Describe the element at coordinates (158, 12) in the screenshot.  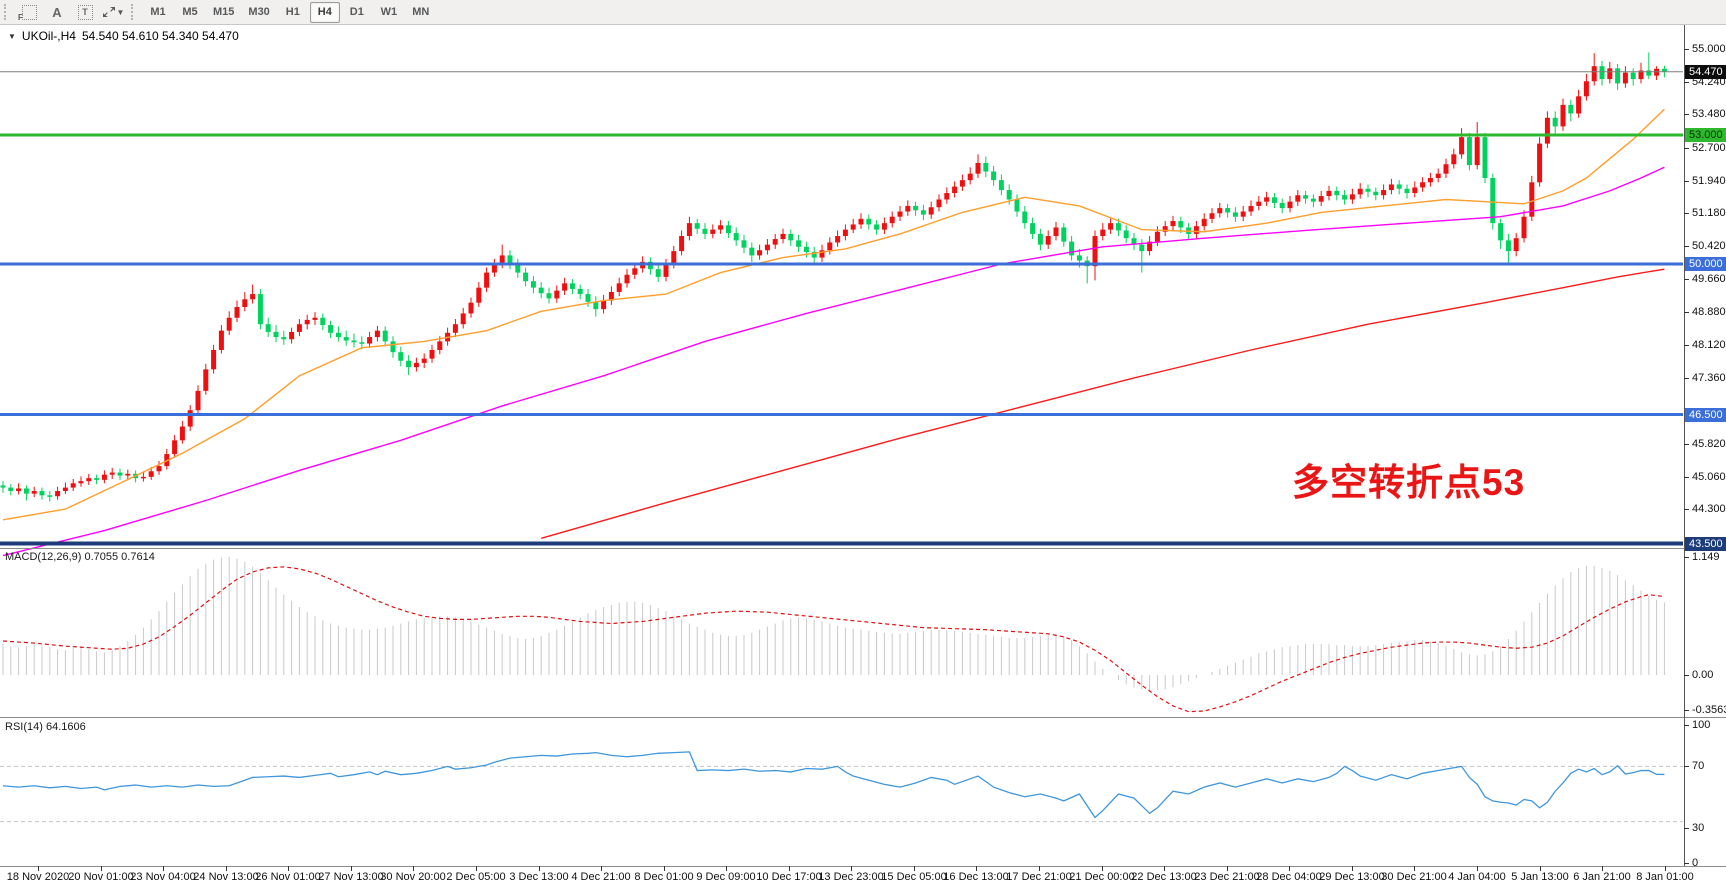
I see `timeframe-button-m1: M1` at that location.